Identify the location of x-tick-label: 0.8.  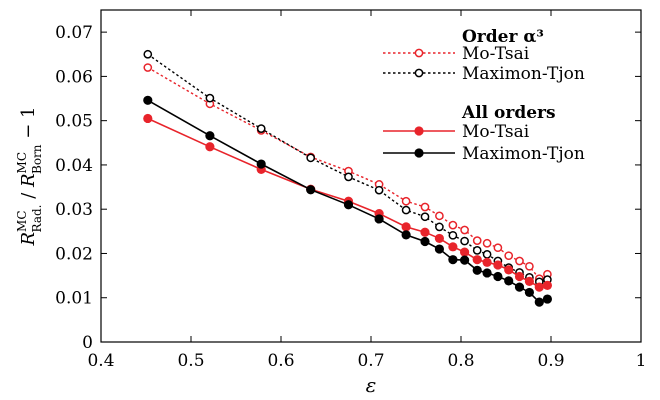
(460, 361).